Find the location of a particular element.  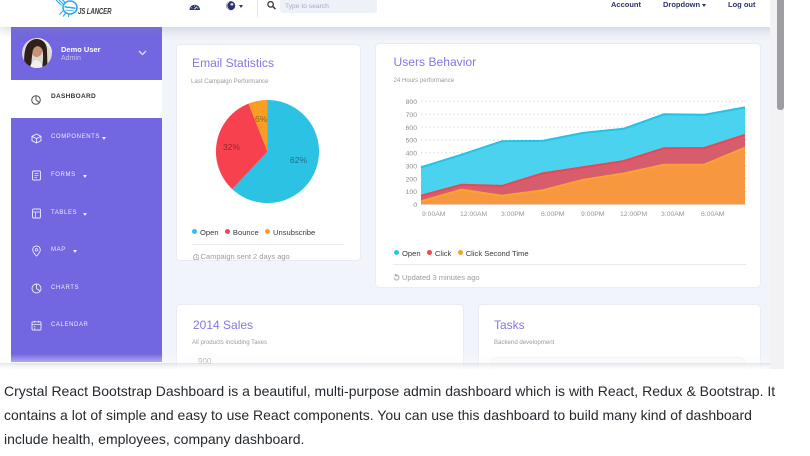

svg-text: 3:00PM is located at coordinates (513, 214).